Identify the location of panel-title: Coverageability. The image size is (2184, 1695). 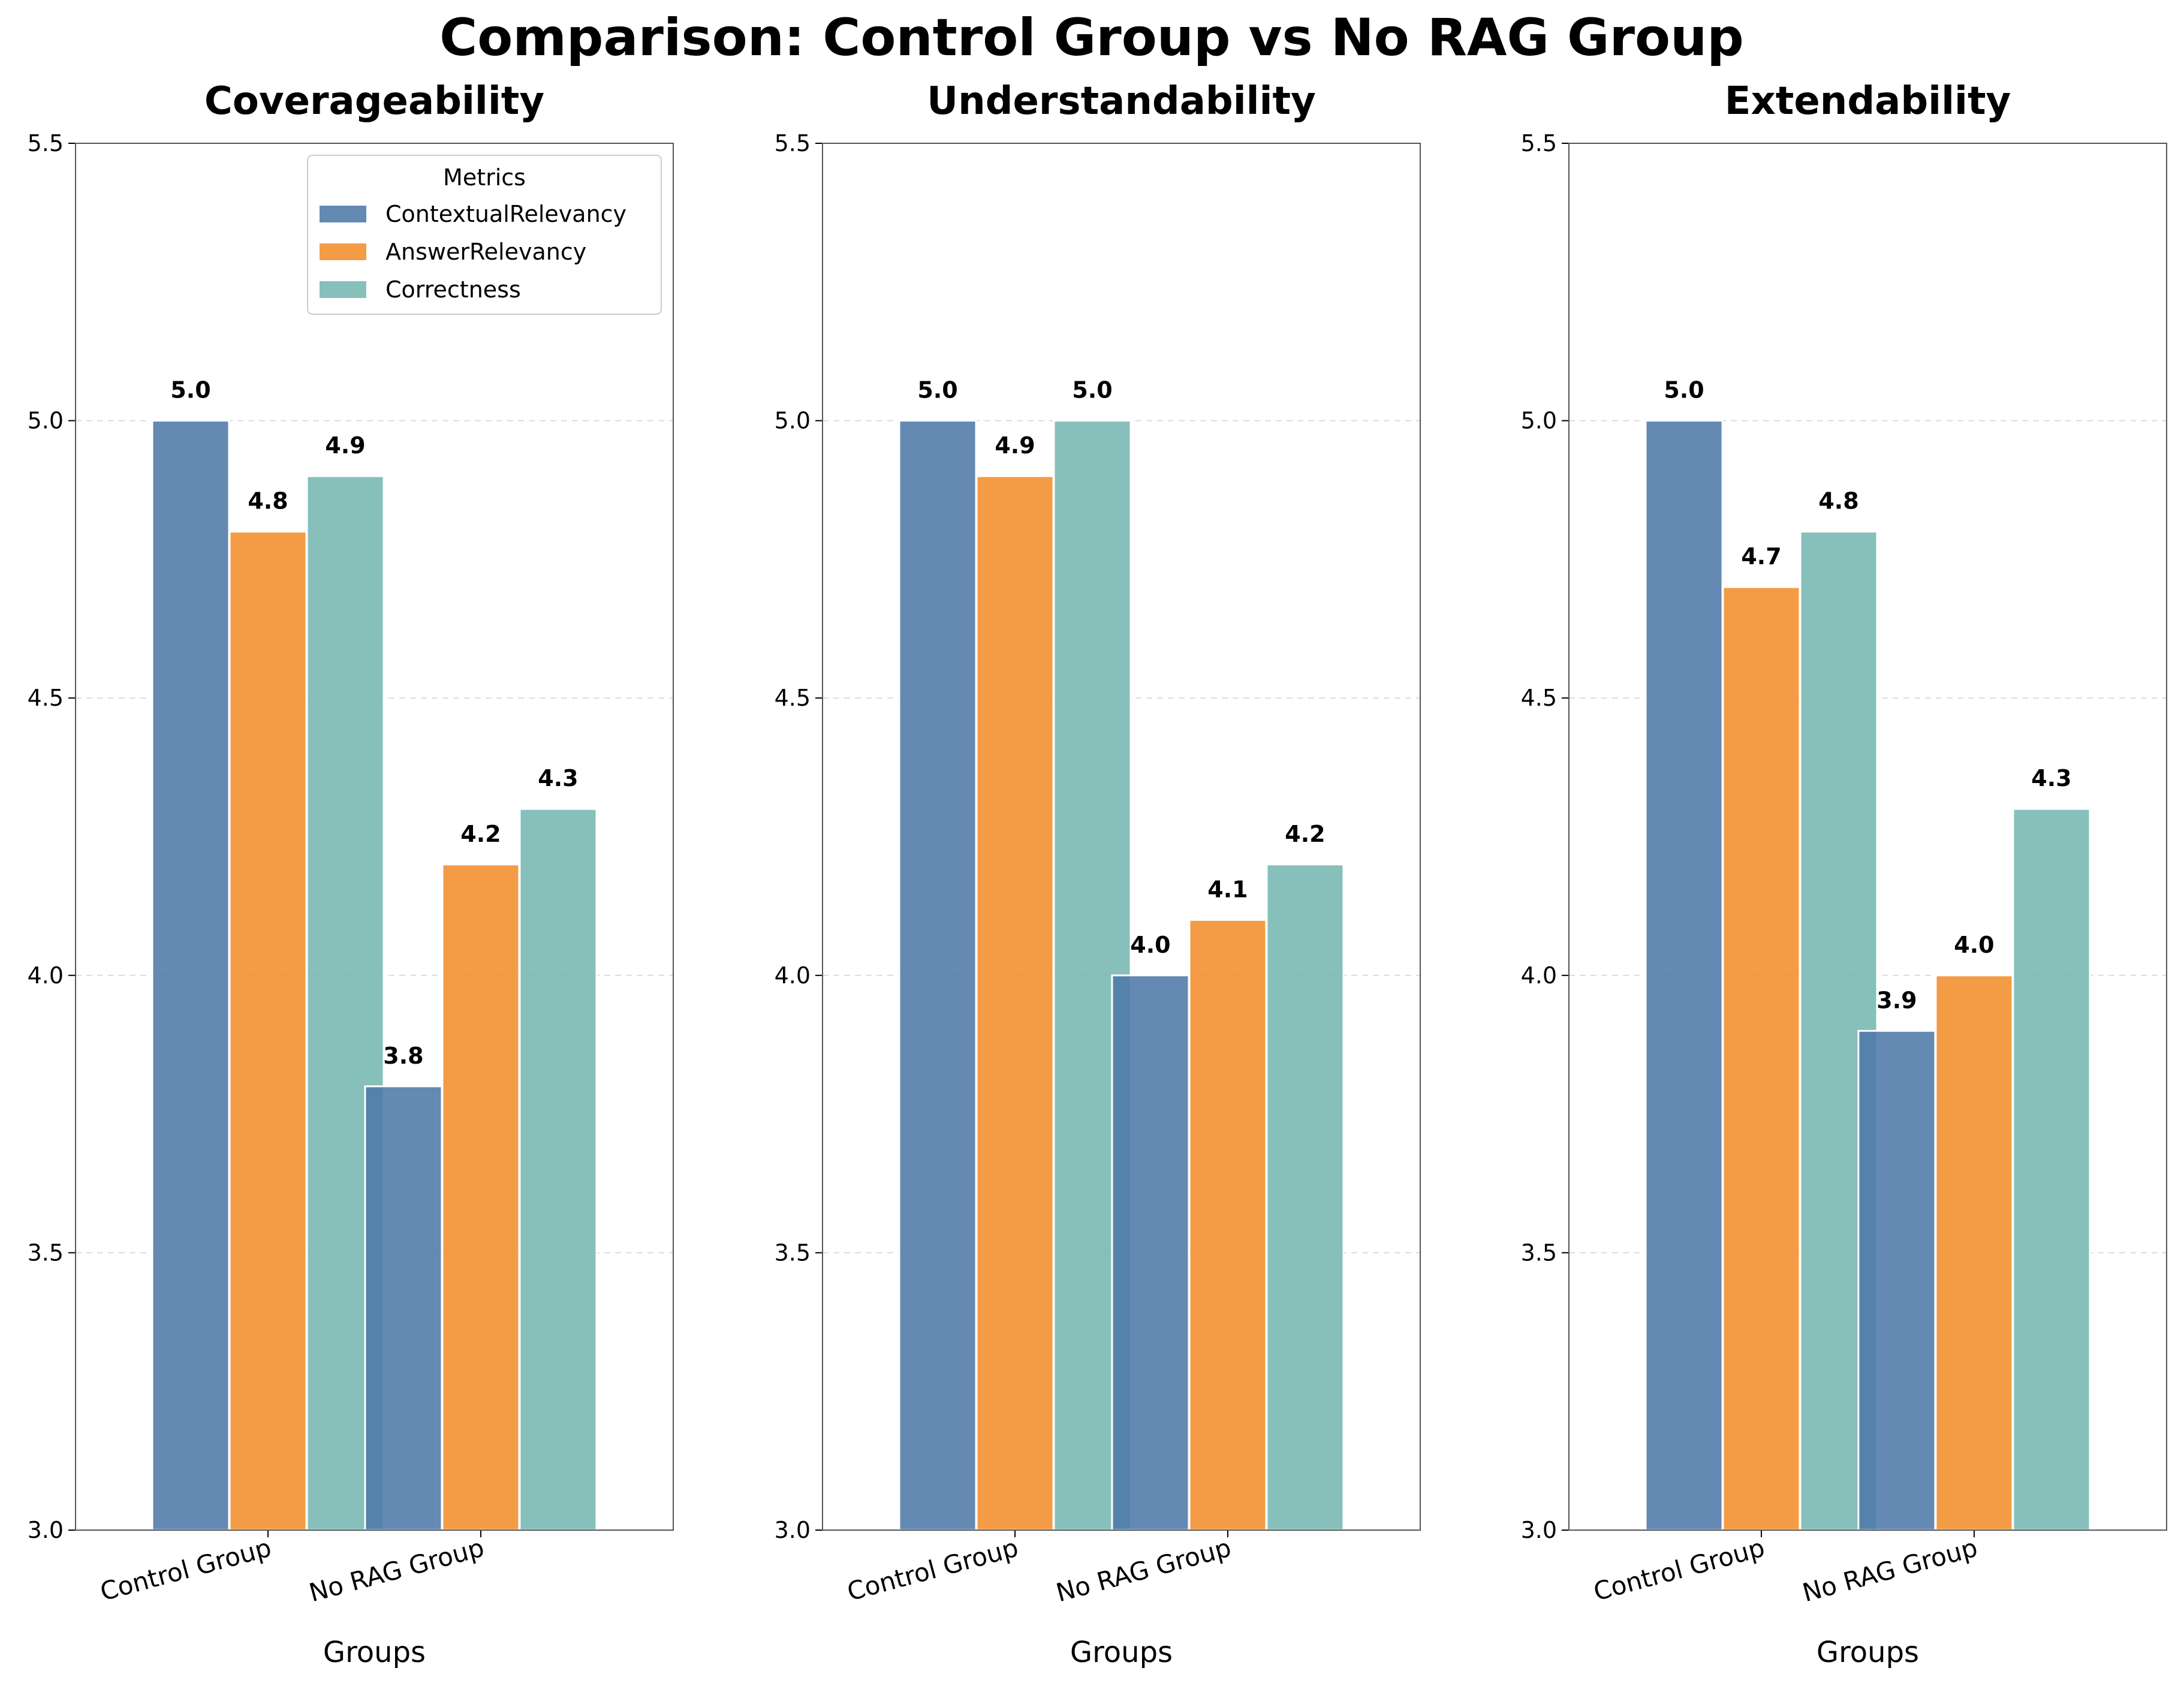
(374, 101).